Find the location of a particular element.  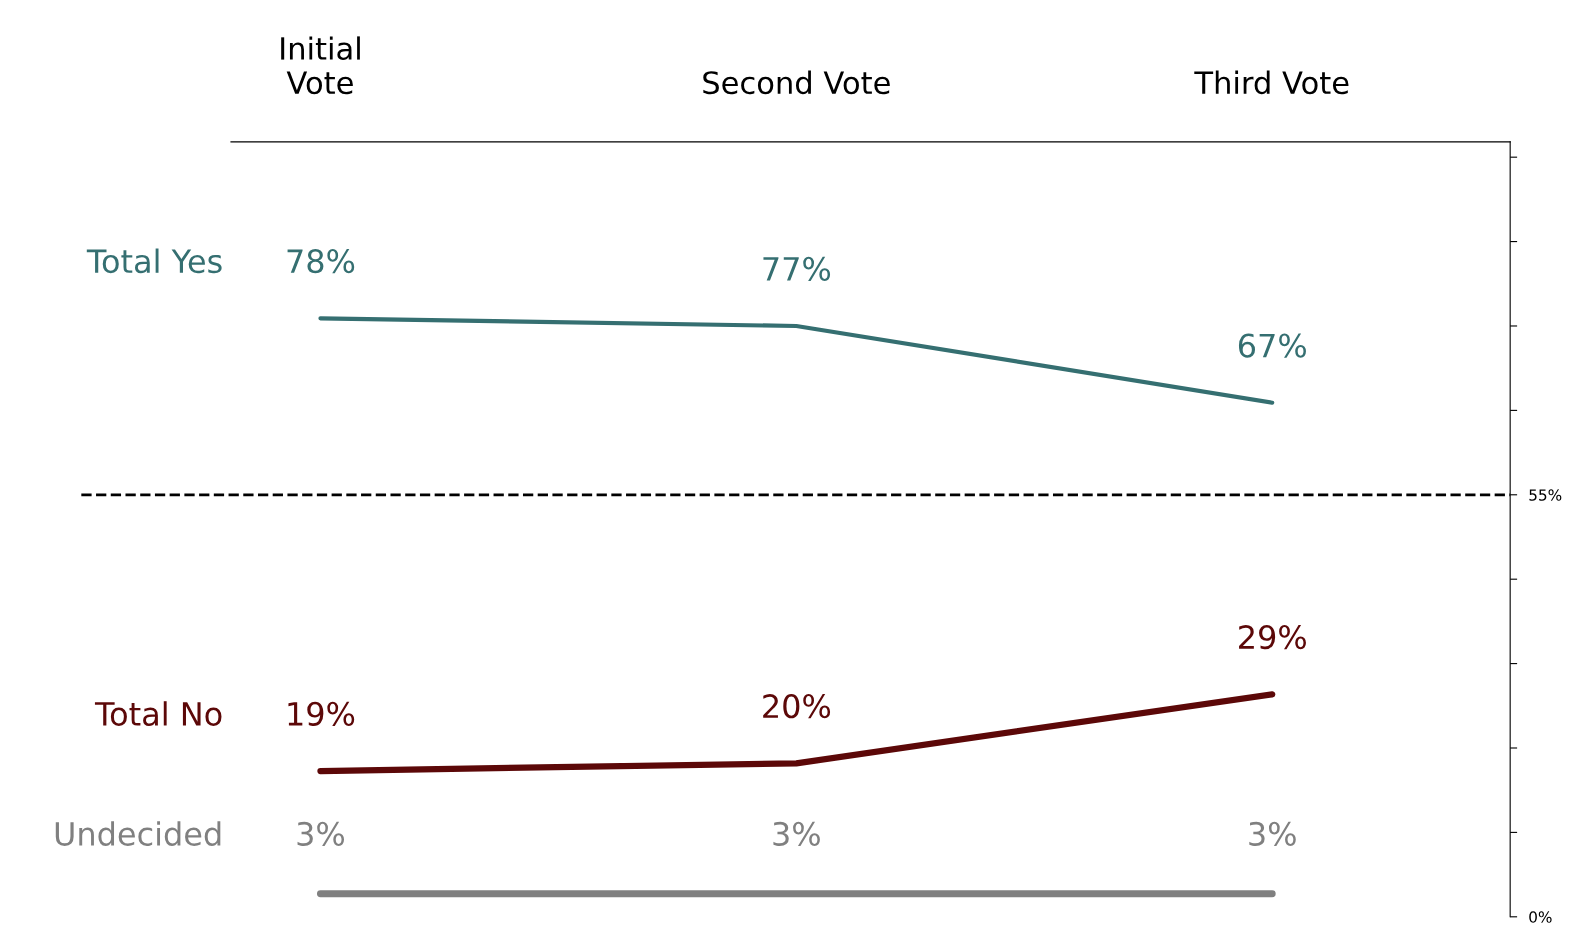

data-label: 19% is located at coordinates (321, 713).